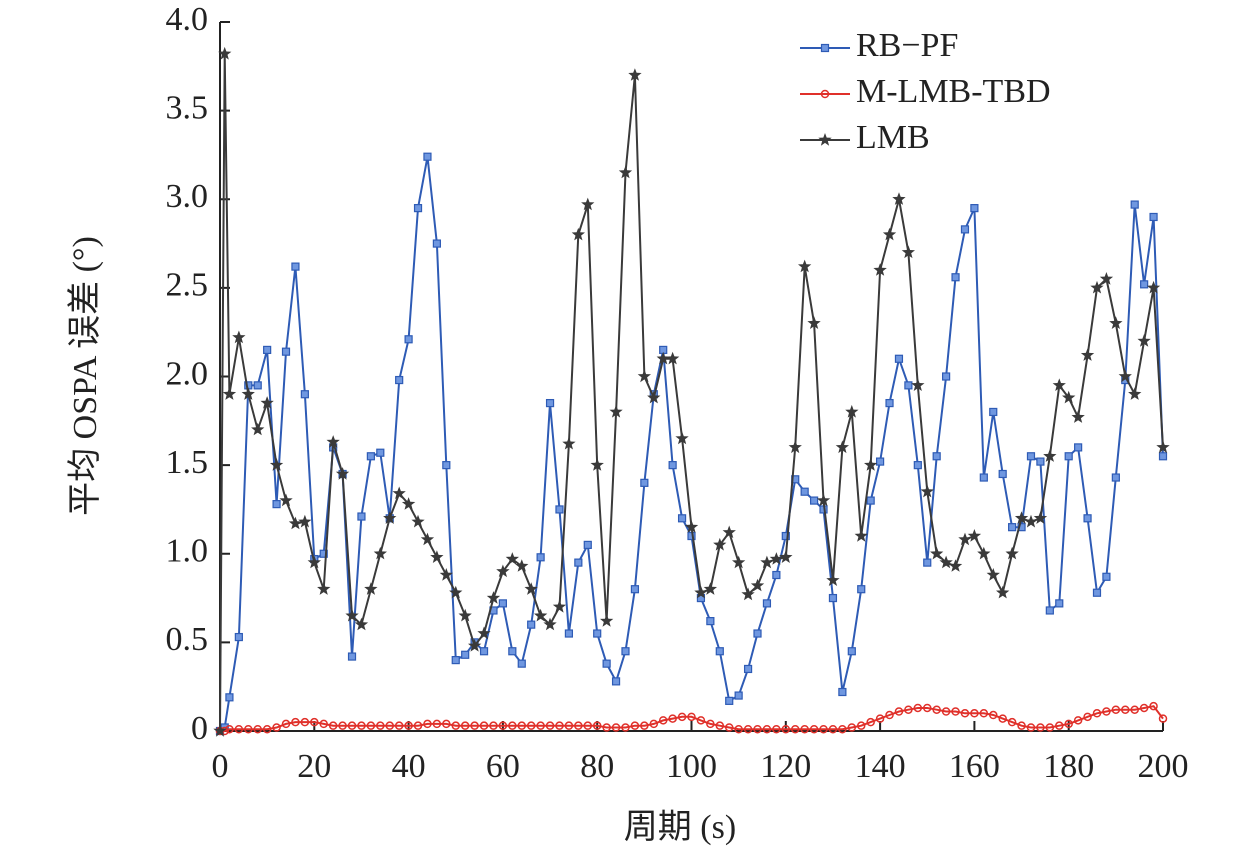  Describe the element at coordinates (1068, 766) in the screenshot. I see `x-tick-label: 180` at that location.